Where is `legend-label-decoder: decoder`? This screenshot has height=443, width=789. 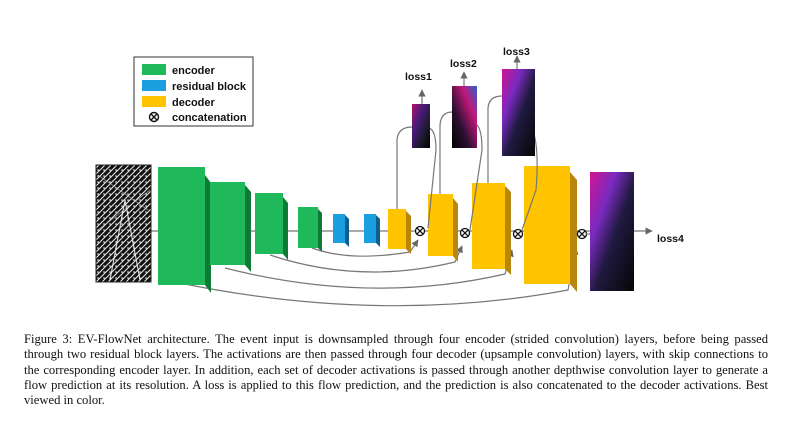
legend-label-decoder: decoder is located at coordinates (194, 103).